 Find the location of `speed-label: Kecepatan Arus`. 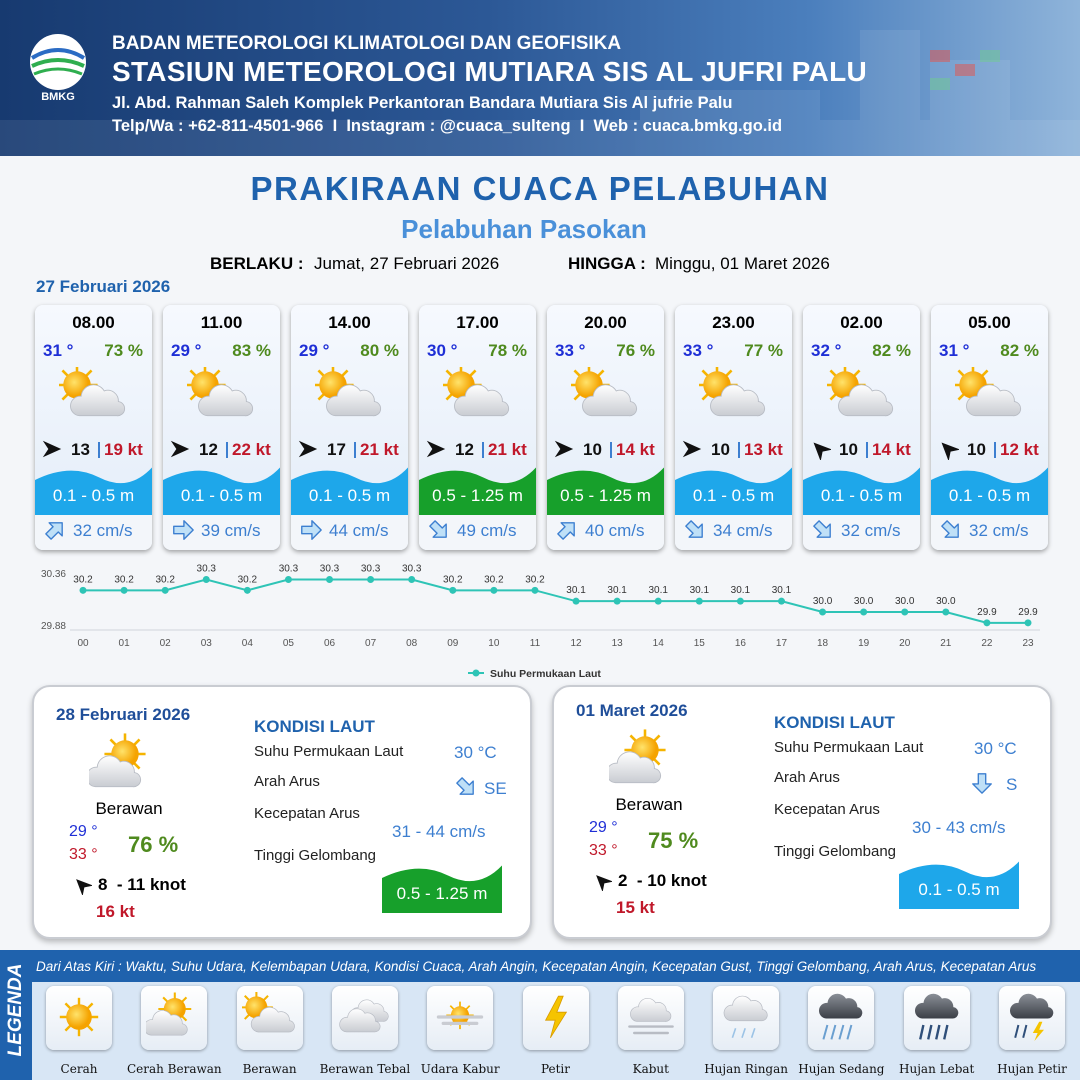

speed-label: Kecepatan Arus is located at coordinates (827, 809).